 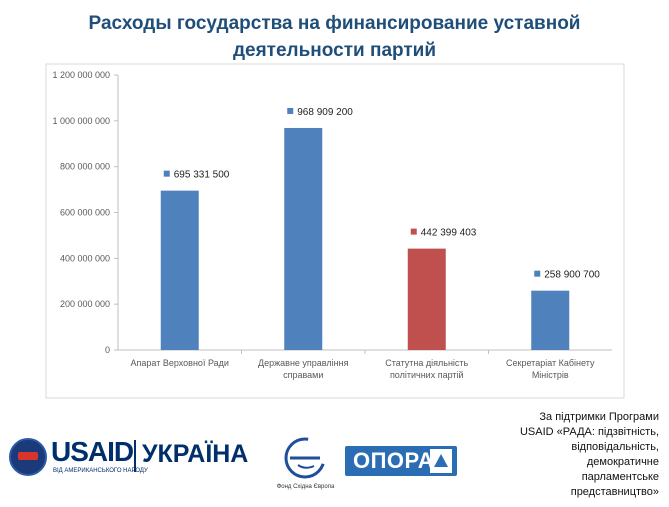 What do you see at coordinates (303, 375) in the screenshot?
I see `x-tick-label: справами` at bounding box center [303, 375].